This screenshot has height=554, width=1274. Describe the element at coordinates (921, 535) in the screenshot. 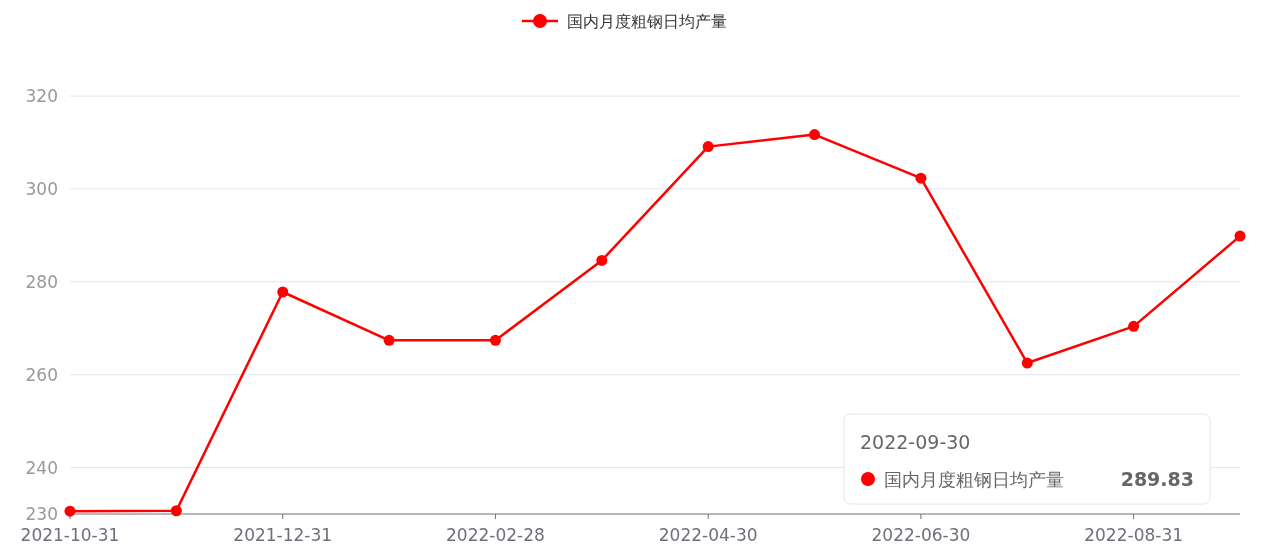

I see `x-tick-label: 2022-06-30` at that location.